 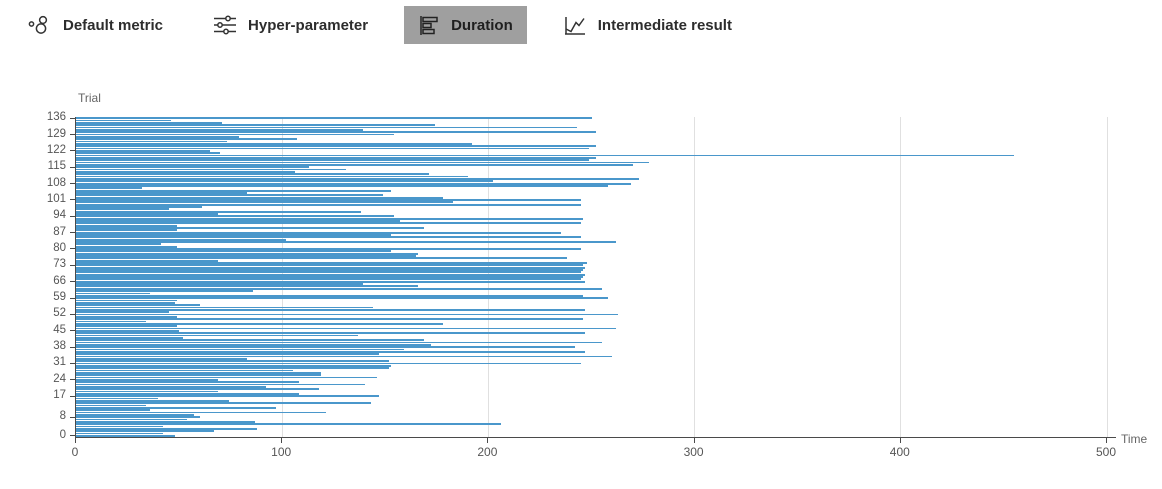 I want to click on y-tick-label: 8, so click(x=62, y=416).